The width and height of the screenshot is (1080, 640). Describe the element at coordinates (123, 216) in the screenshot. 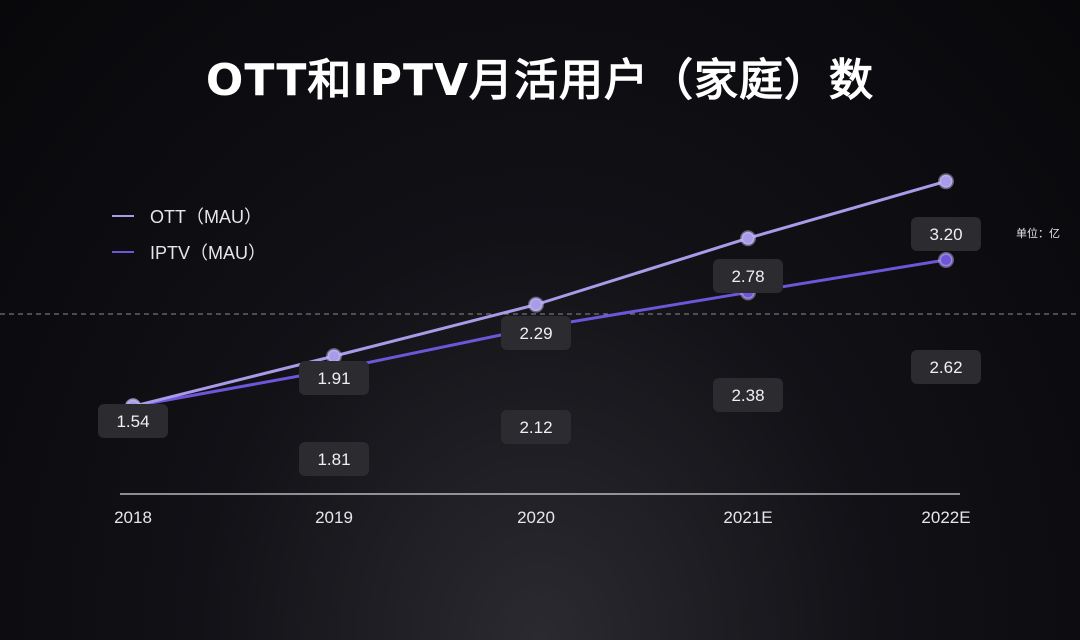

I see `legend-swatch-ott` at that location.